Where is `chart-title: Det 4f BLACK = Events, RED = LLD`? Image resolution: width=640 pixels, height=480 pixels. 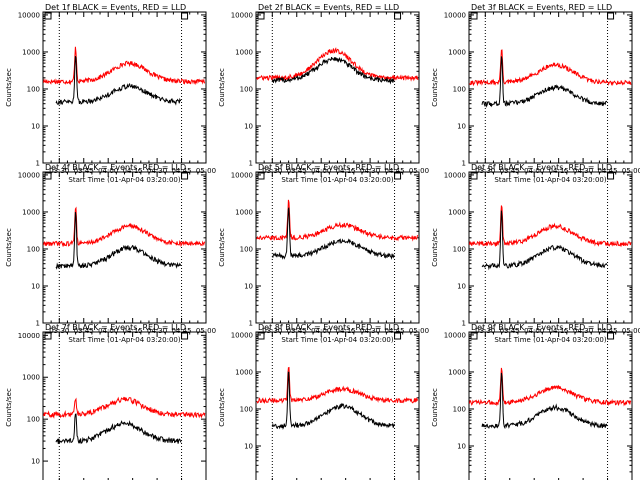 chart-title: Det 4f BLACK = Events, RED = LLD is located at coordinates (115, 167).